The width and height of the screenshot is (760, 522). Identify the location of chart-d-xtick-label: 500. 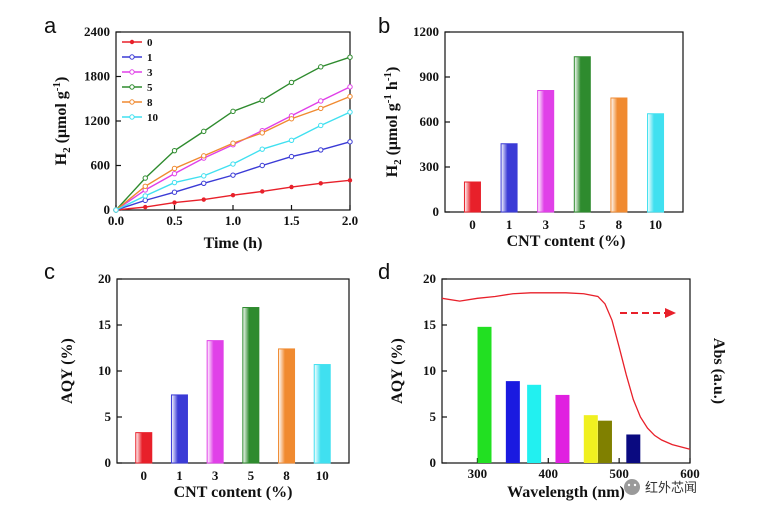
(619, 473).